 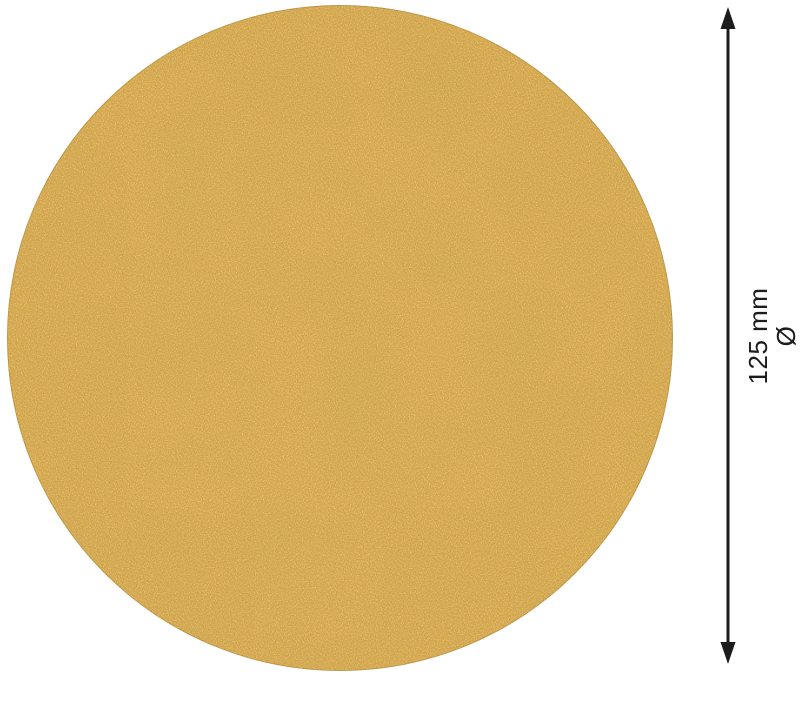 I want to click on diameter-symbol: Ø, so click(x=785, y=336).